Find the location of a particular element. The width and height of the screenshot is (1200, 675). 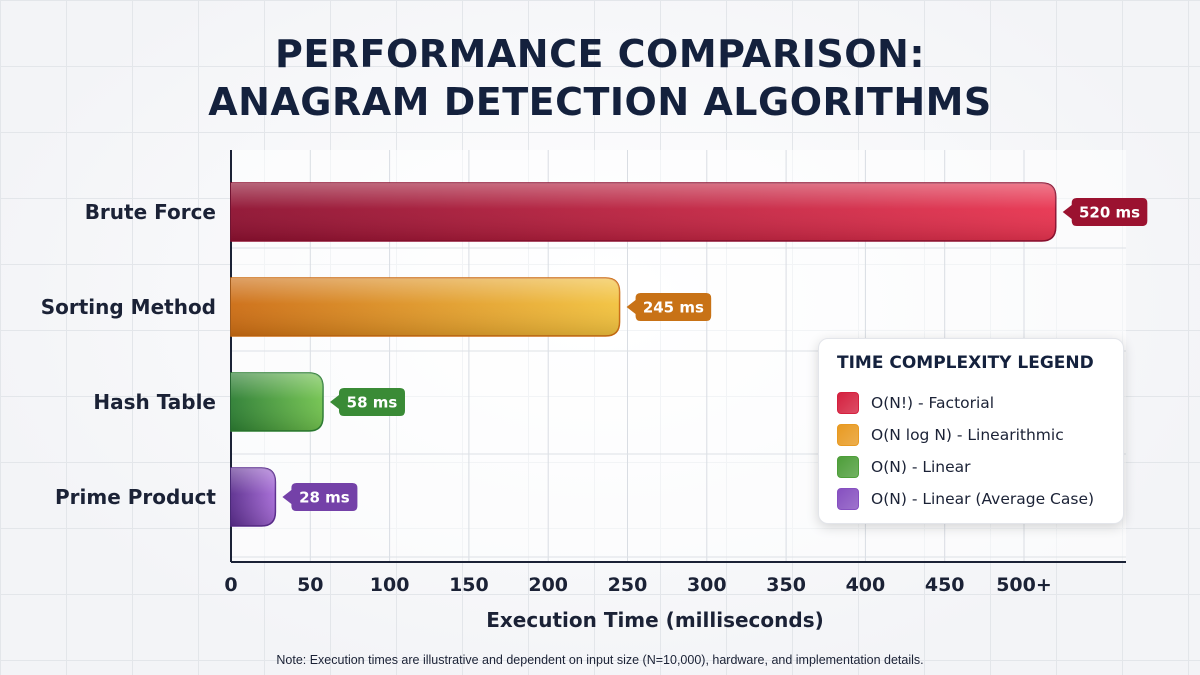

category-label: Brute Force is located at coordinates (150, 212).